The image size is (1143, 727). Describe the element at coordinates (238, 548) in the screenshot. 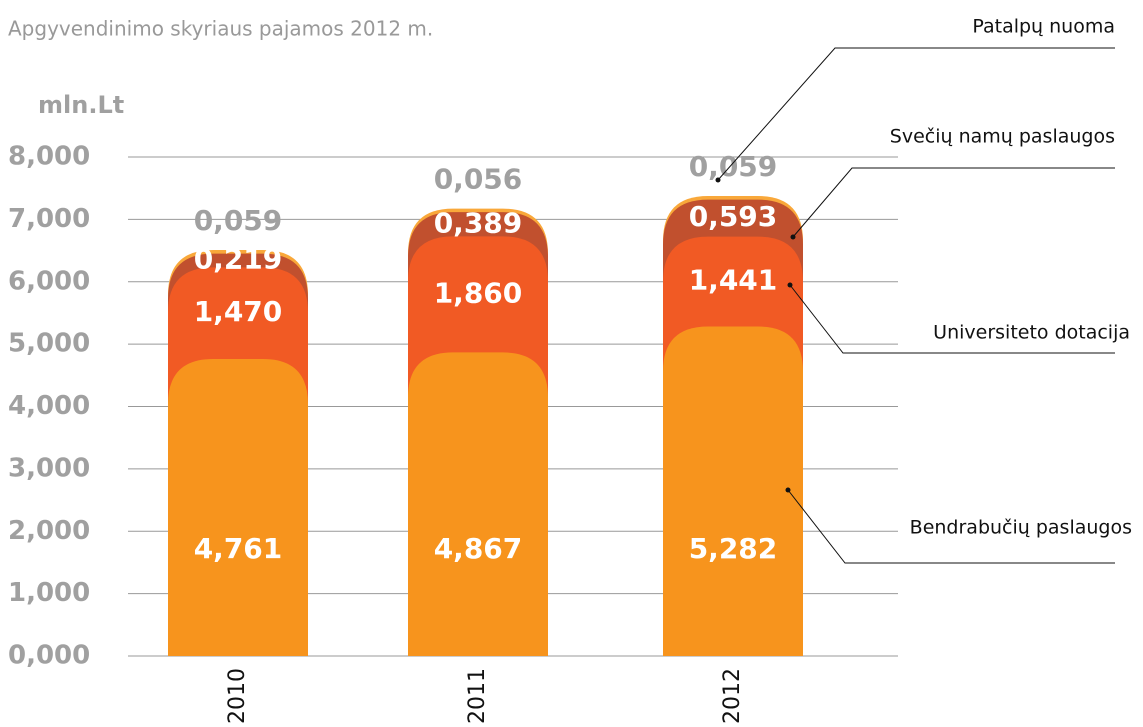

I see `data-label: 4,761` at that location.